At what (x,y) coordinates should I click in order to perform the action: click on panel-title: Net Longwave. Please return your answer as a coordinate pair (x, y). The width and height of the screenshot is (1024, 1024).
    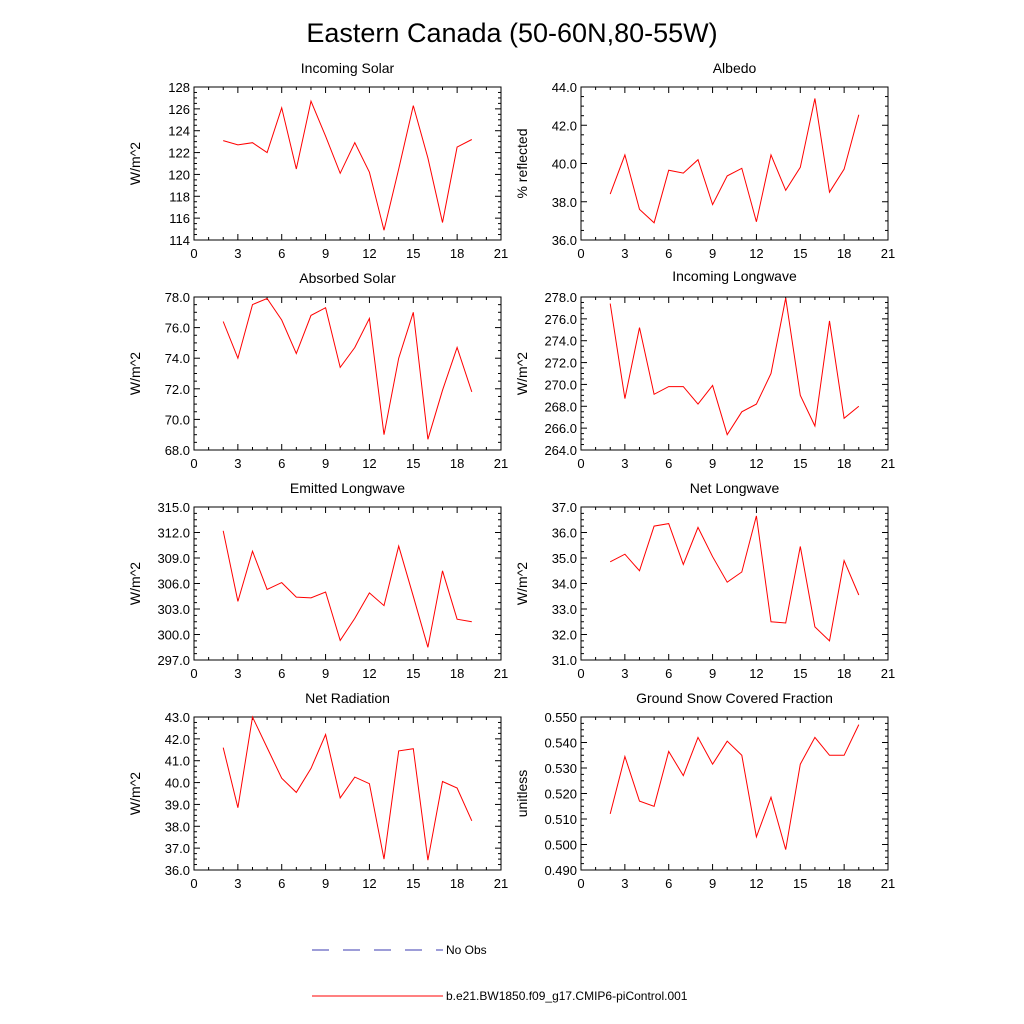
    Looking at the image, I should click on (735, 488).